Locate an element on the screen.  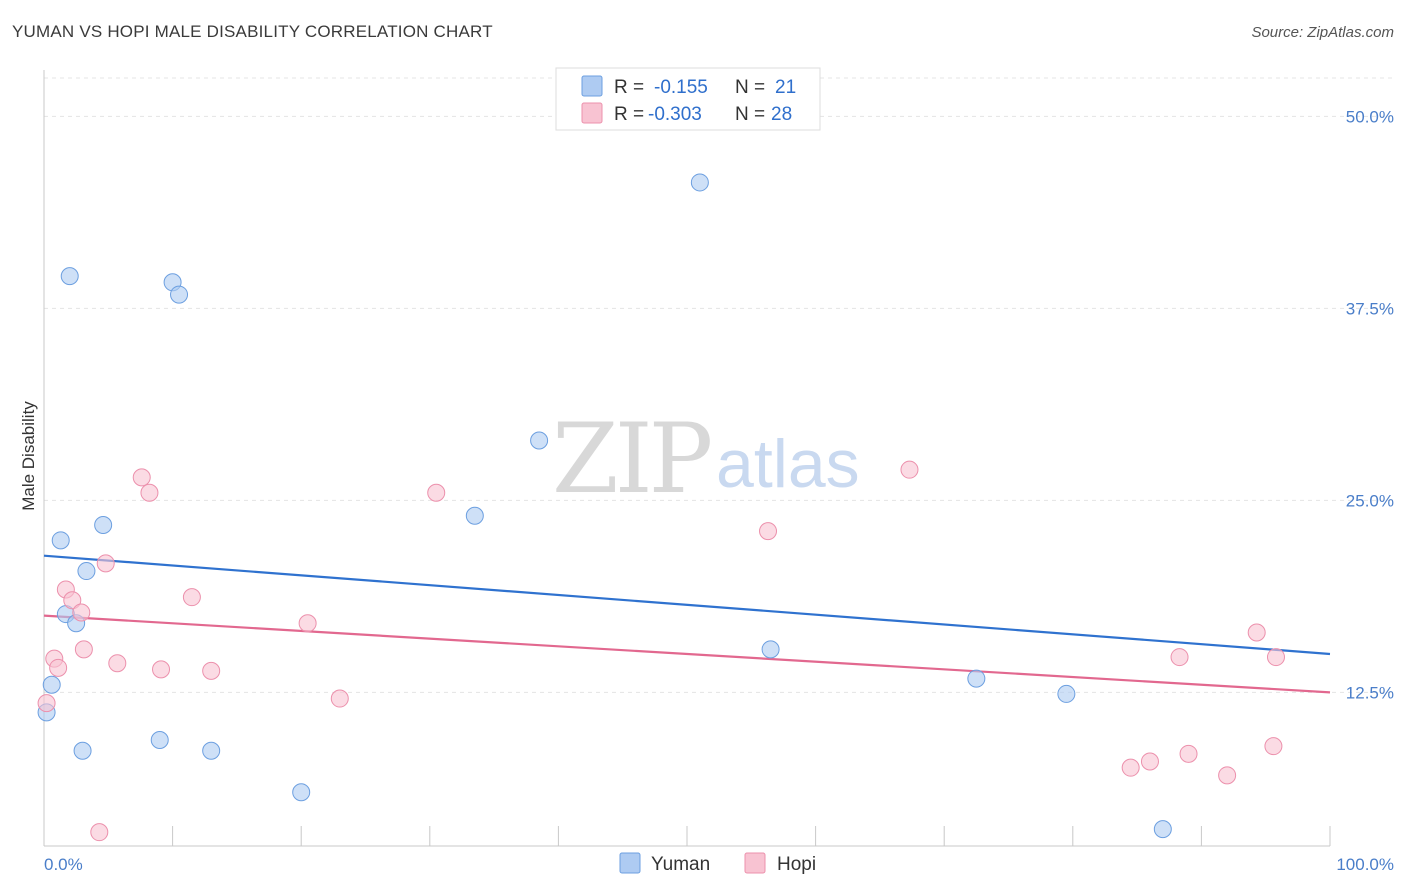
legend-yuman-label: Yuman is located at coordinates (680, 864).